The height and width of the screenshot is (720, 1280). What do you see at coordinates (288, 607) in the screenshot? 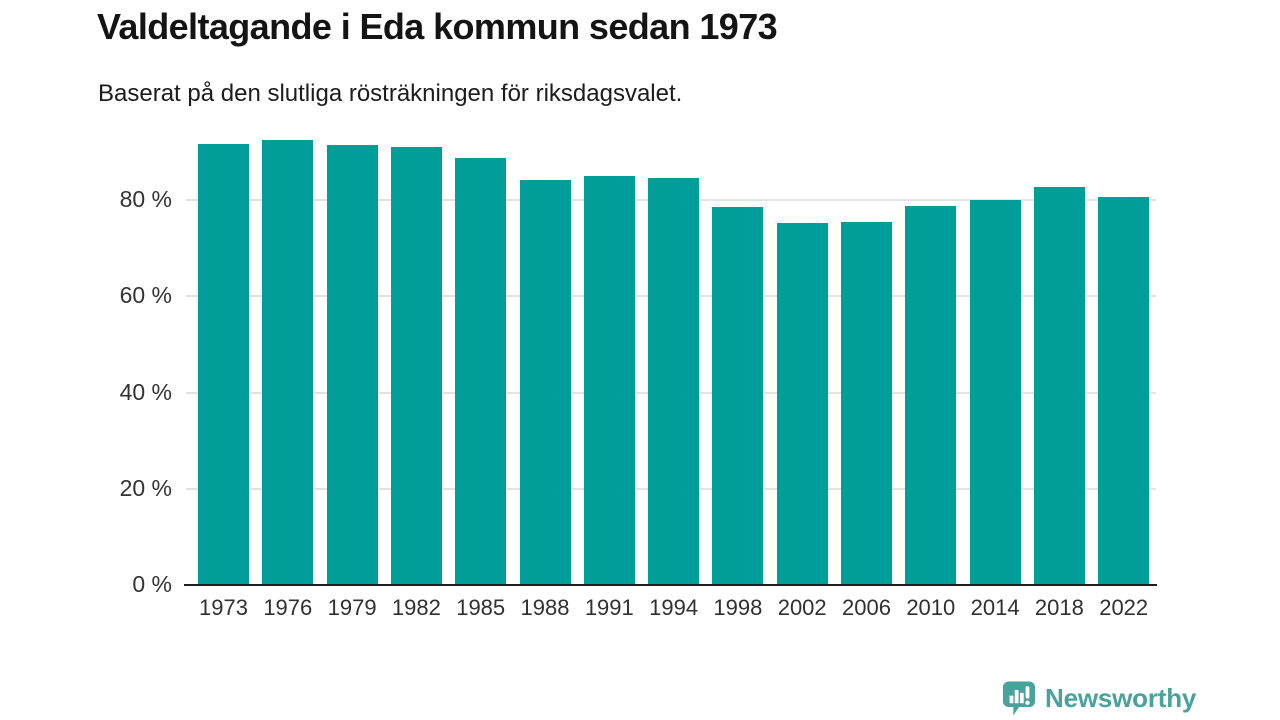
I see `x-tick-label: 1976` at bounding box center [288, 607].